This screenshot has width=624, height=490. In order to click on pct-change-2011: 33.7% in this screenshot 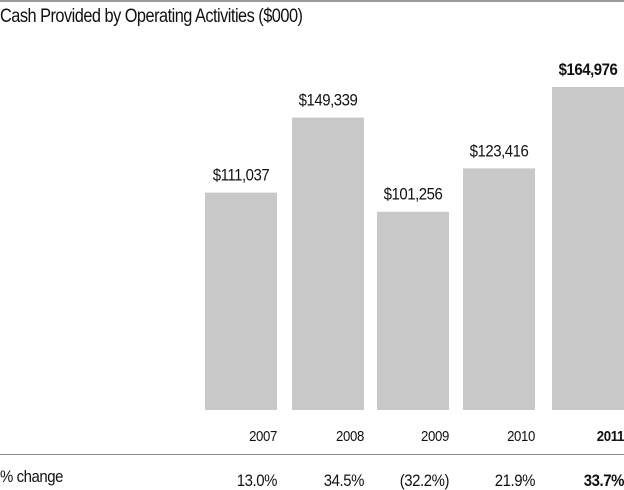, I will do `click(604, 481)`.